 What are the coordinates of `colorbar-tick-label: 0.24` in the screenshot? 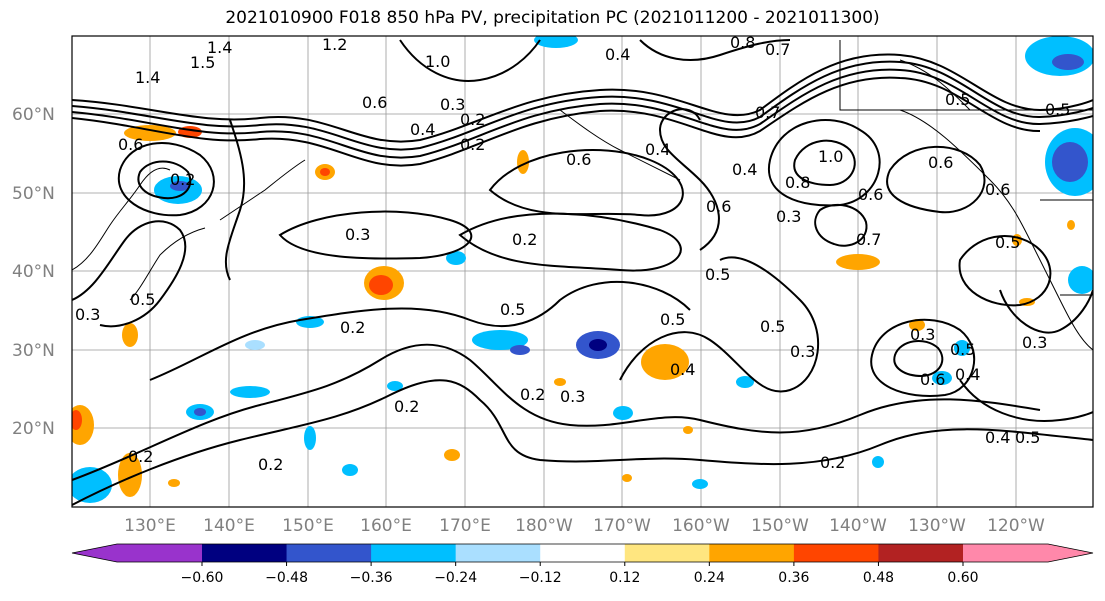 It's located at (709, 578).